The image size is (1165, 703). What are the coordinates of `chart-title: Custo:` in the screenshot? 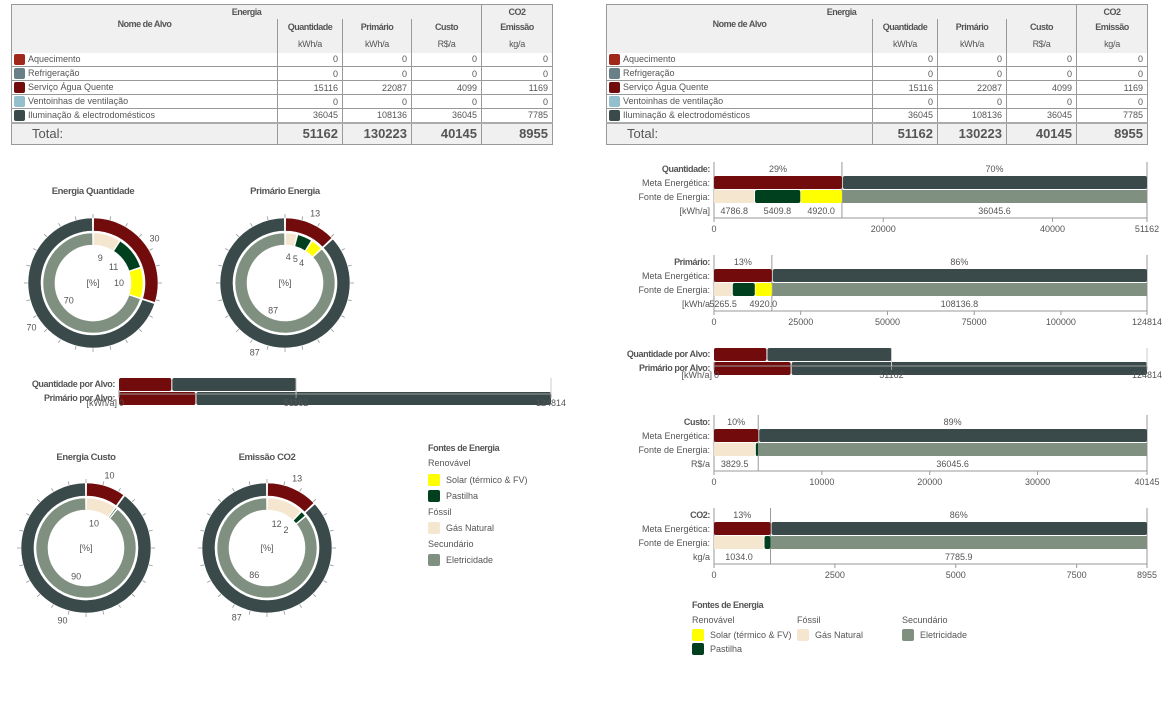 It's located at (697, 422).